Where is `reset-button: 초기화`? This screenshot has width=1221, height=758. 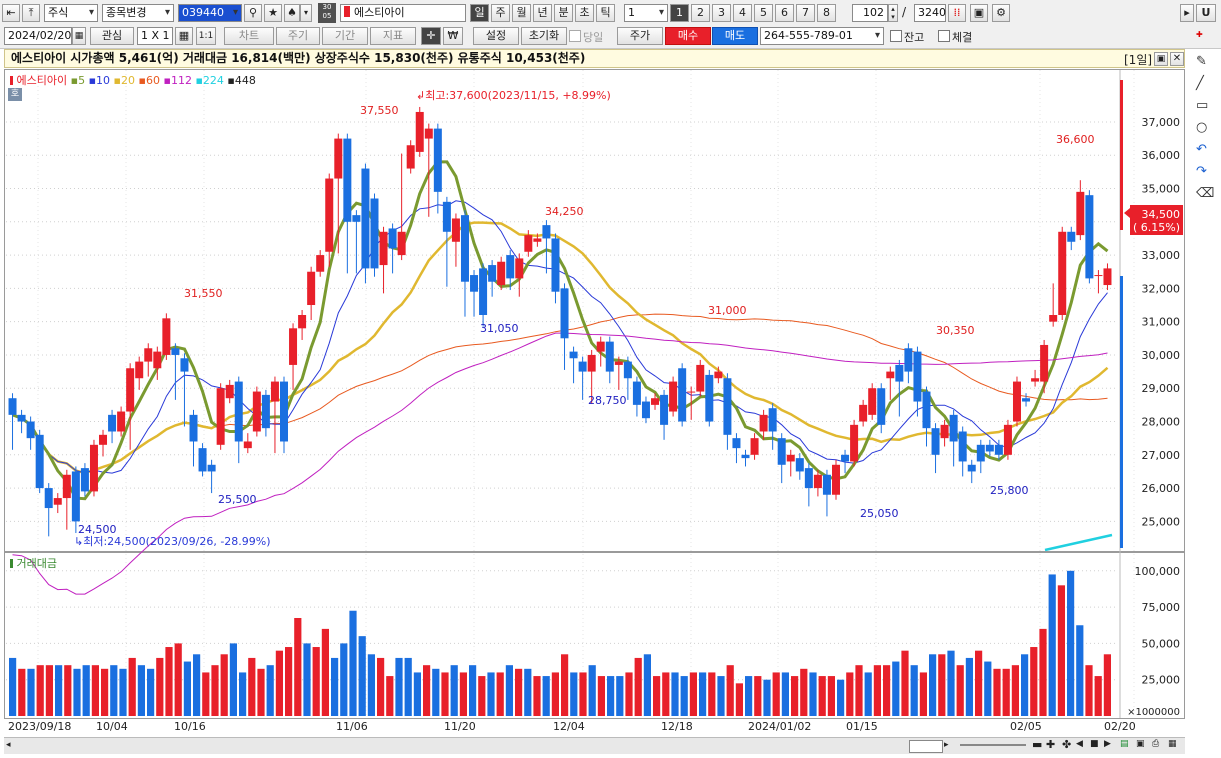
reset-button: 초기화 is located at coordinates (544, 36).